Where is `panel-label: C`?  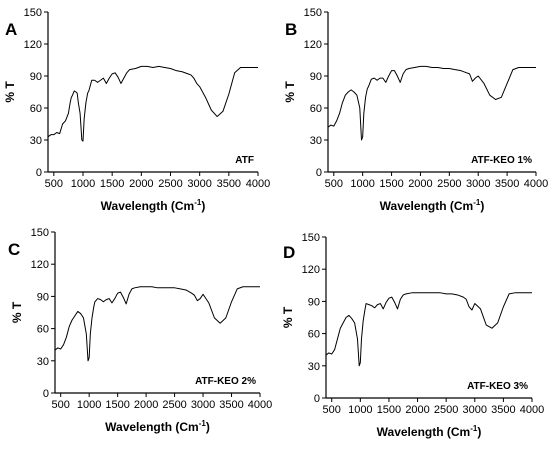 panel-label: C is located at coordinates (14, 249).